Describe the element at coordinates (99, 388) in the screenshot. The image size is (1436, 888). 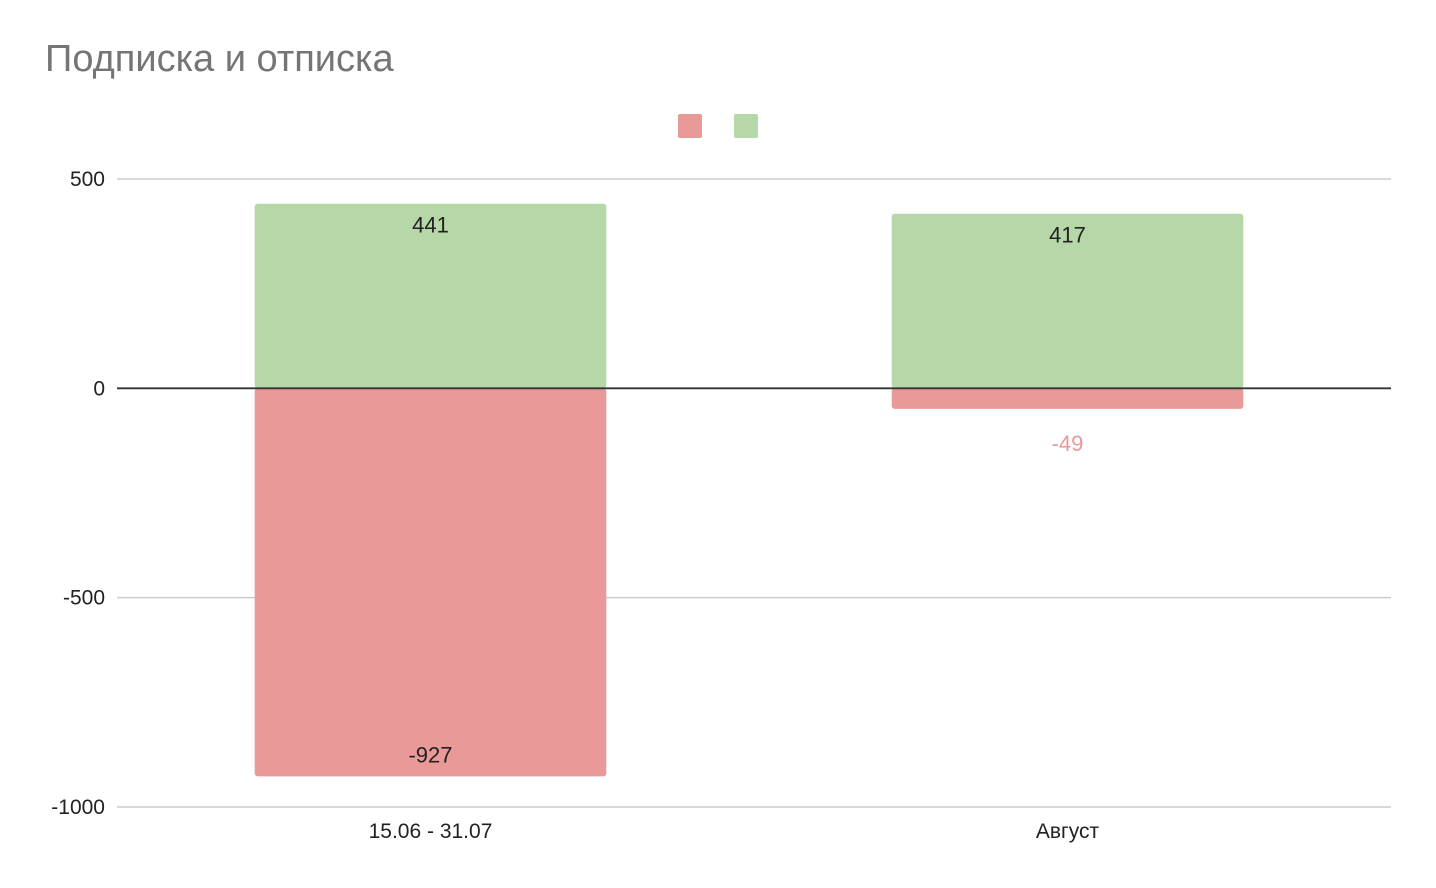
I see `y-tick-label: 0` at that location.